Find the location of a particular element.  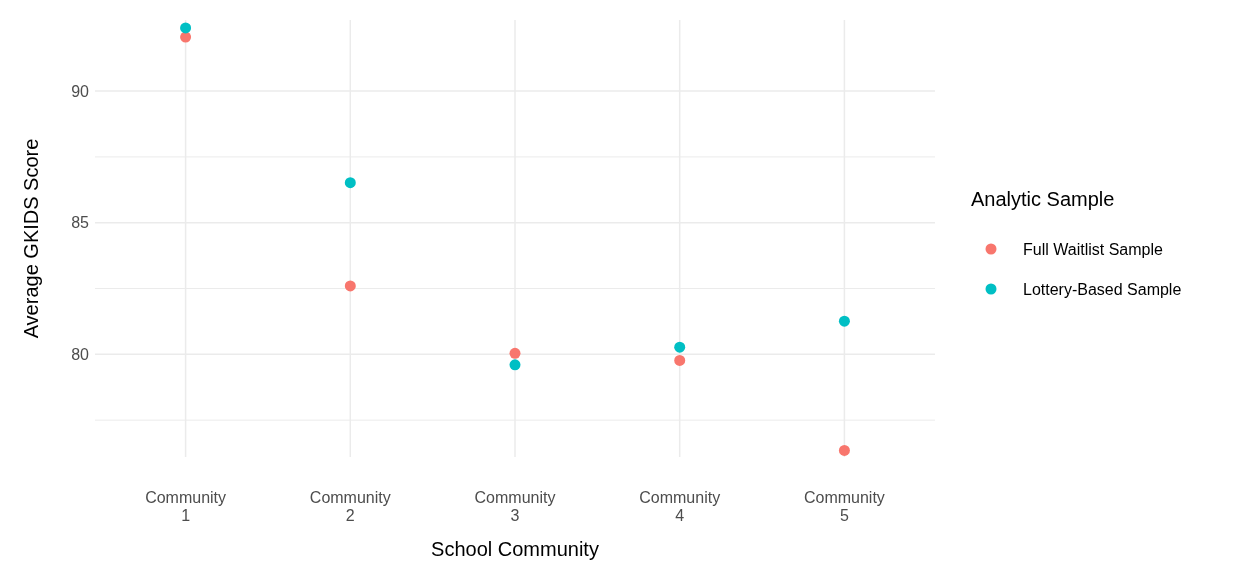

x-tick-label: Community 1 is located at coordinates (186, 506).